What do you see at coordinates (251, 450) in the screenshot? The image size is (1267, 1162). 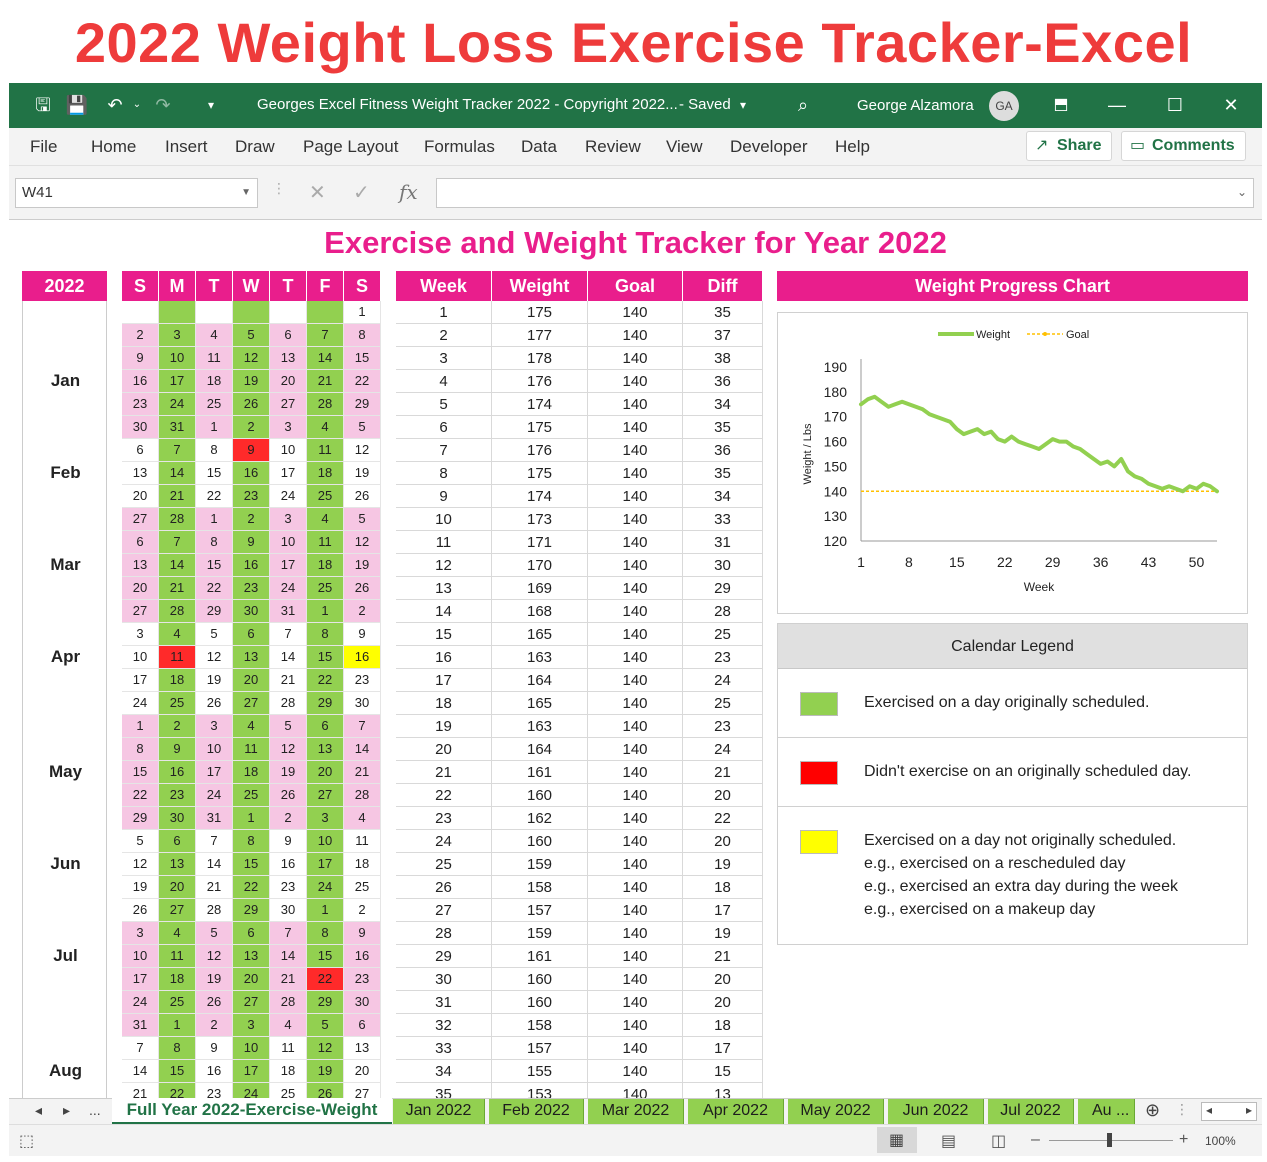 I see `calendar-day: 9` at bounding box center [251, 450].